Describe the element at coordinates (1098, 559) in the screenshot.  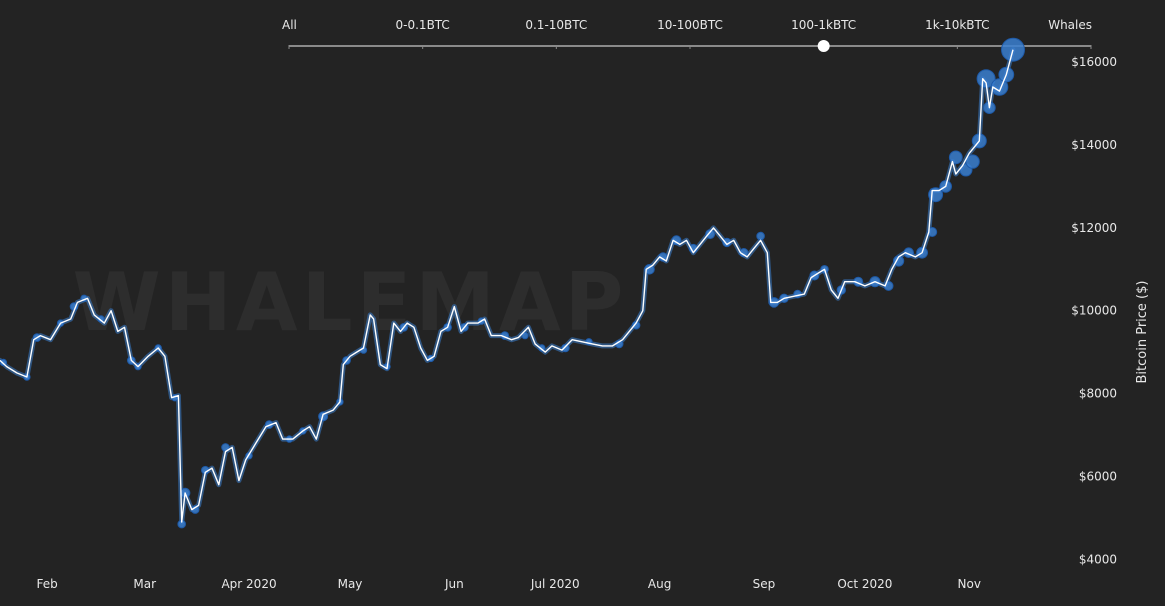
I see `y-tick-label: $4000` at that location.